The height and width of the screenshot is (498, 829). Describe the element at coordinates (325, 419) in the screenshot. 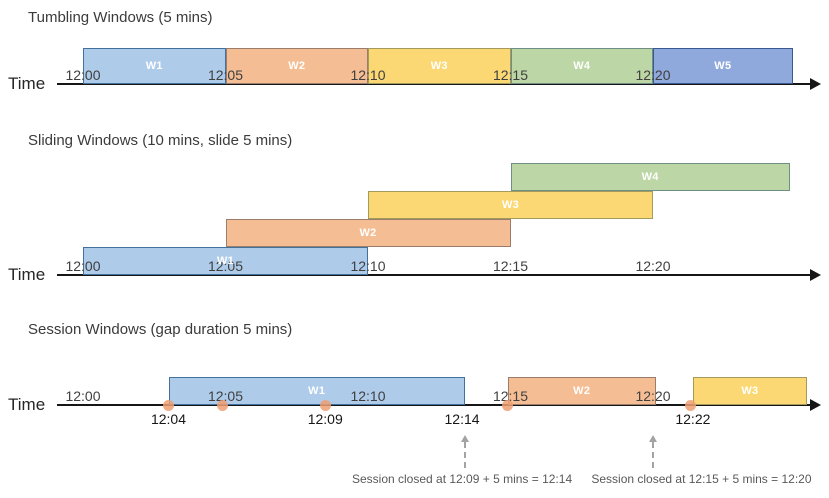

I see `event-time-label: 12:09` at that location.